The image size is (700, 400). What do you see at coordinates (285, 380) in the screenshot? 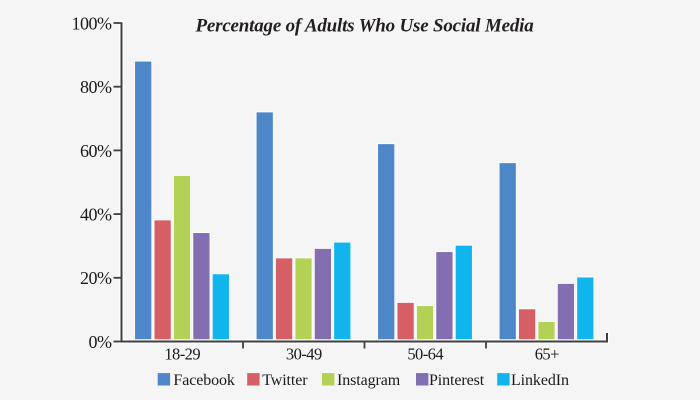
I see `svg-text: Twitter` at bounding box center [285, 380].